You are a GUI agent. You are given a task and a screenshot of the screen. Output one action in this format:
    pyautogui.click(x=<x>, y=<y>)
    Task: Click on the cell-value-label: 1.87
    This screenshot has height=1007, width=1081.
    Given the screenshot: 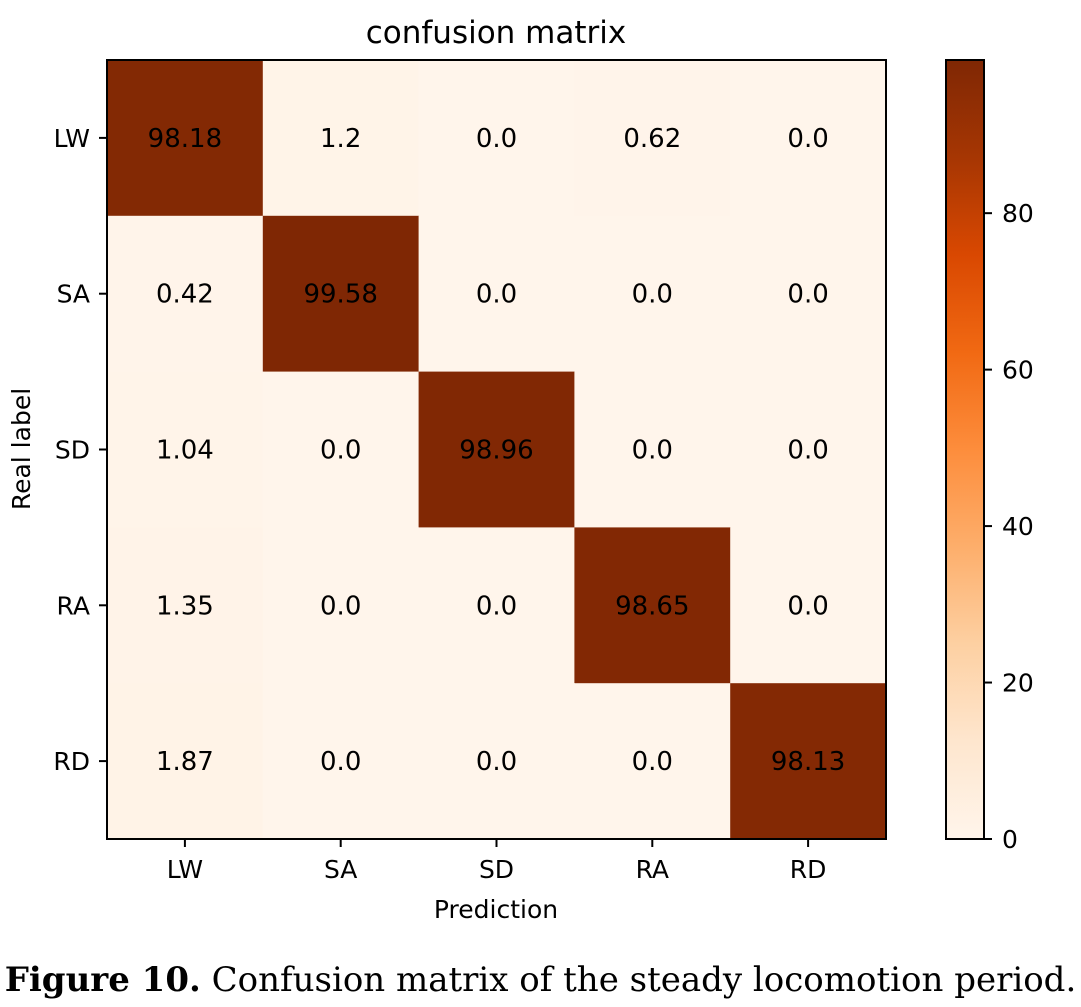 What is the action you would take?
    pyautogui.click(x=185, y=762)
    